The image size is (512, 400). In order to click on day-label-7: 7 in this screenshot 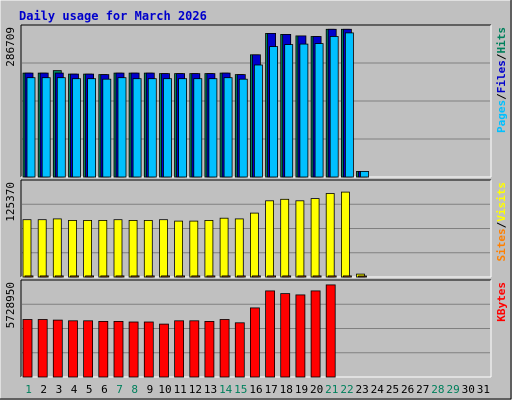, I will do `click(119, 389)`.